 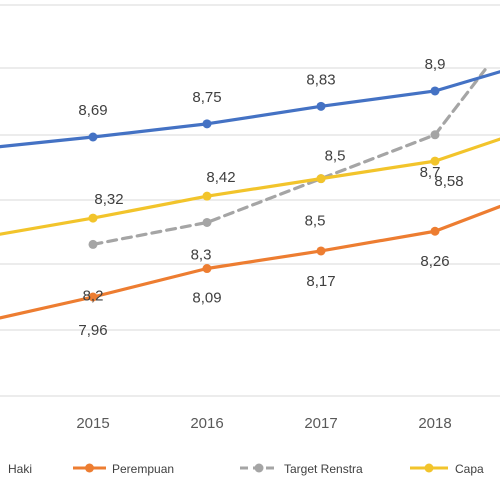 What do you see at coordinates (206, 298) in the screenshot?
I see `data-label: 8,09` at bounding box center [206, 298].